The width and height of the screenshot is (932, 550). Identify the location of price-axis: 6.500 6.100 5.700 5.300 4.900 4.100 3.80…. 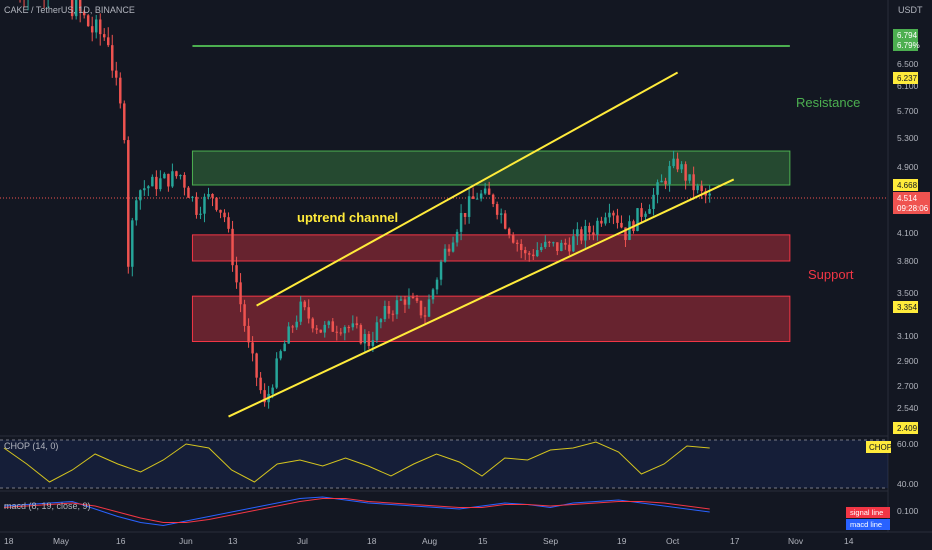
(908, 236).